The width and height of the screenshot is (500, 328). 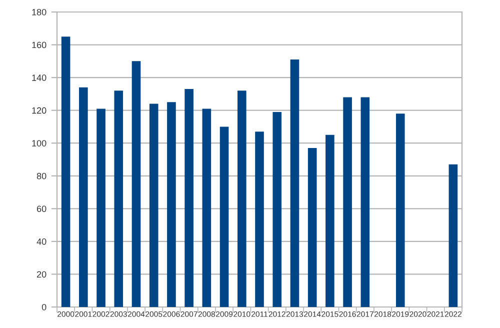 What do you see at coordinates (39, 143) in the screenshot?
I see `y-tick-label: 100` at bounding box center [39, 143].